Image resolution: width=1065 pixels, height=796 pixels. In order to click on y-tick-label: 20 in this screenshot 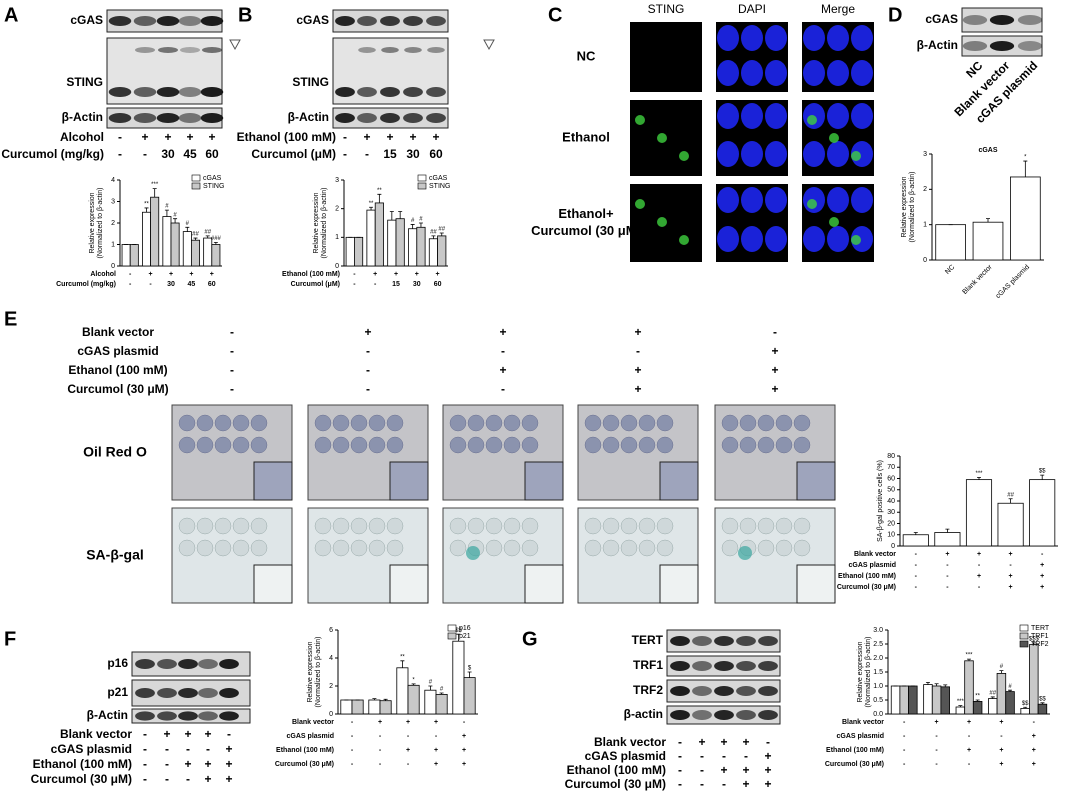, I will do `click(891, 523)`.